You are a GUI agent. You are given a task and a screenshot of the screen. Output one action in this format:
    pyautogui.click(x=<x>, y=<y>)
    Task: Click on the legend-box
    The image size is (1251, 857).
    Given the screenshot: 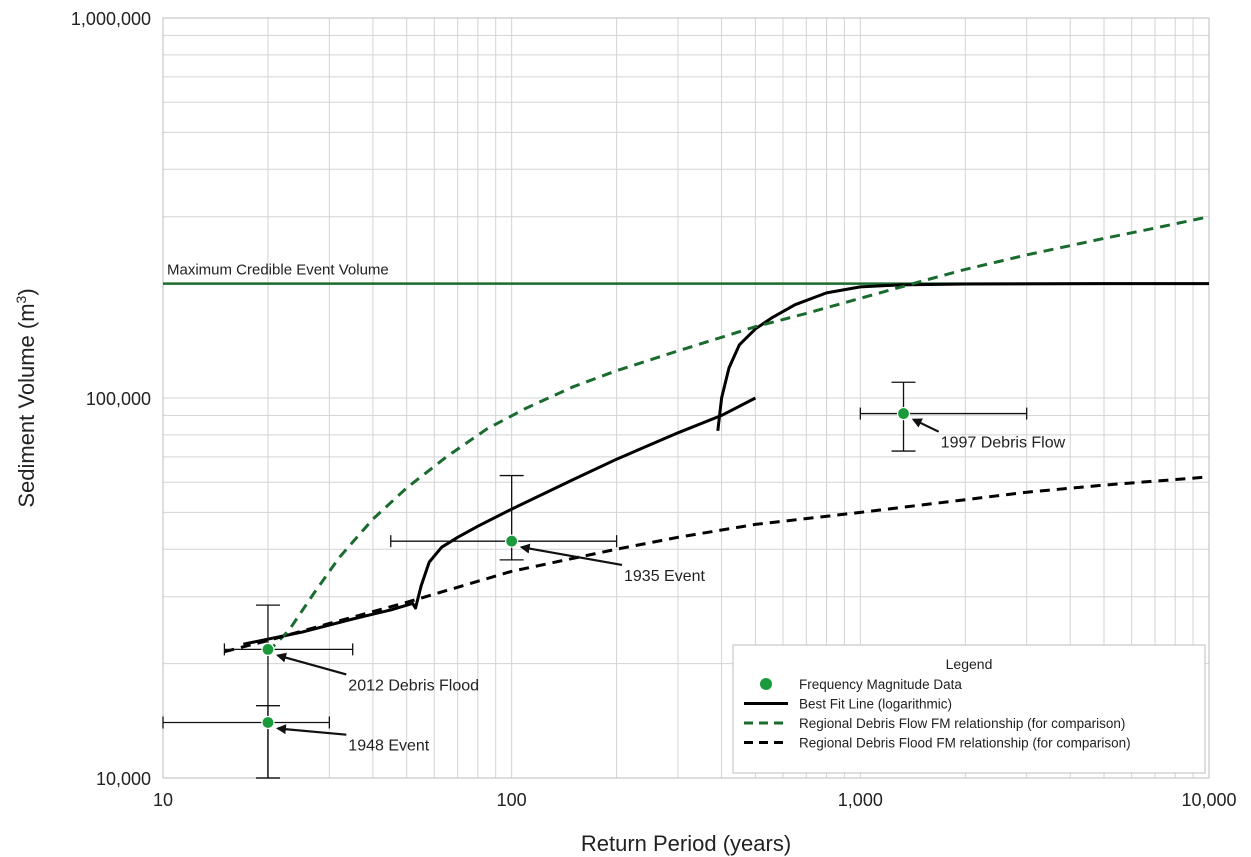 What is the action you would take?
    pyautogui.click(x=969, y=709)
    